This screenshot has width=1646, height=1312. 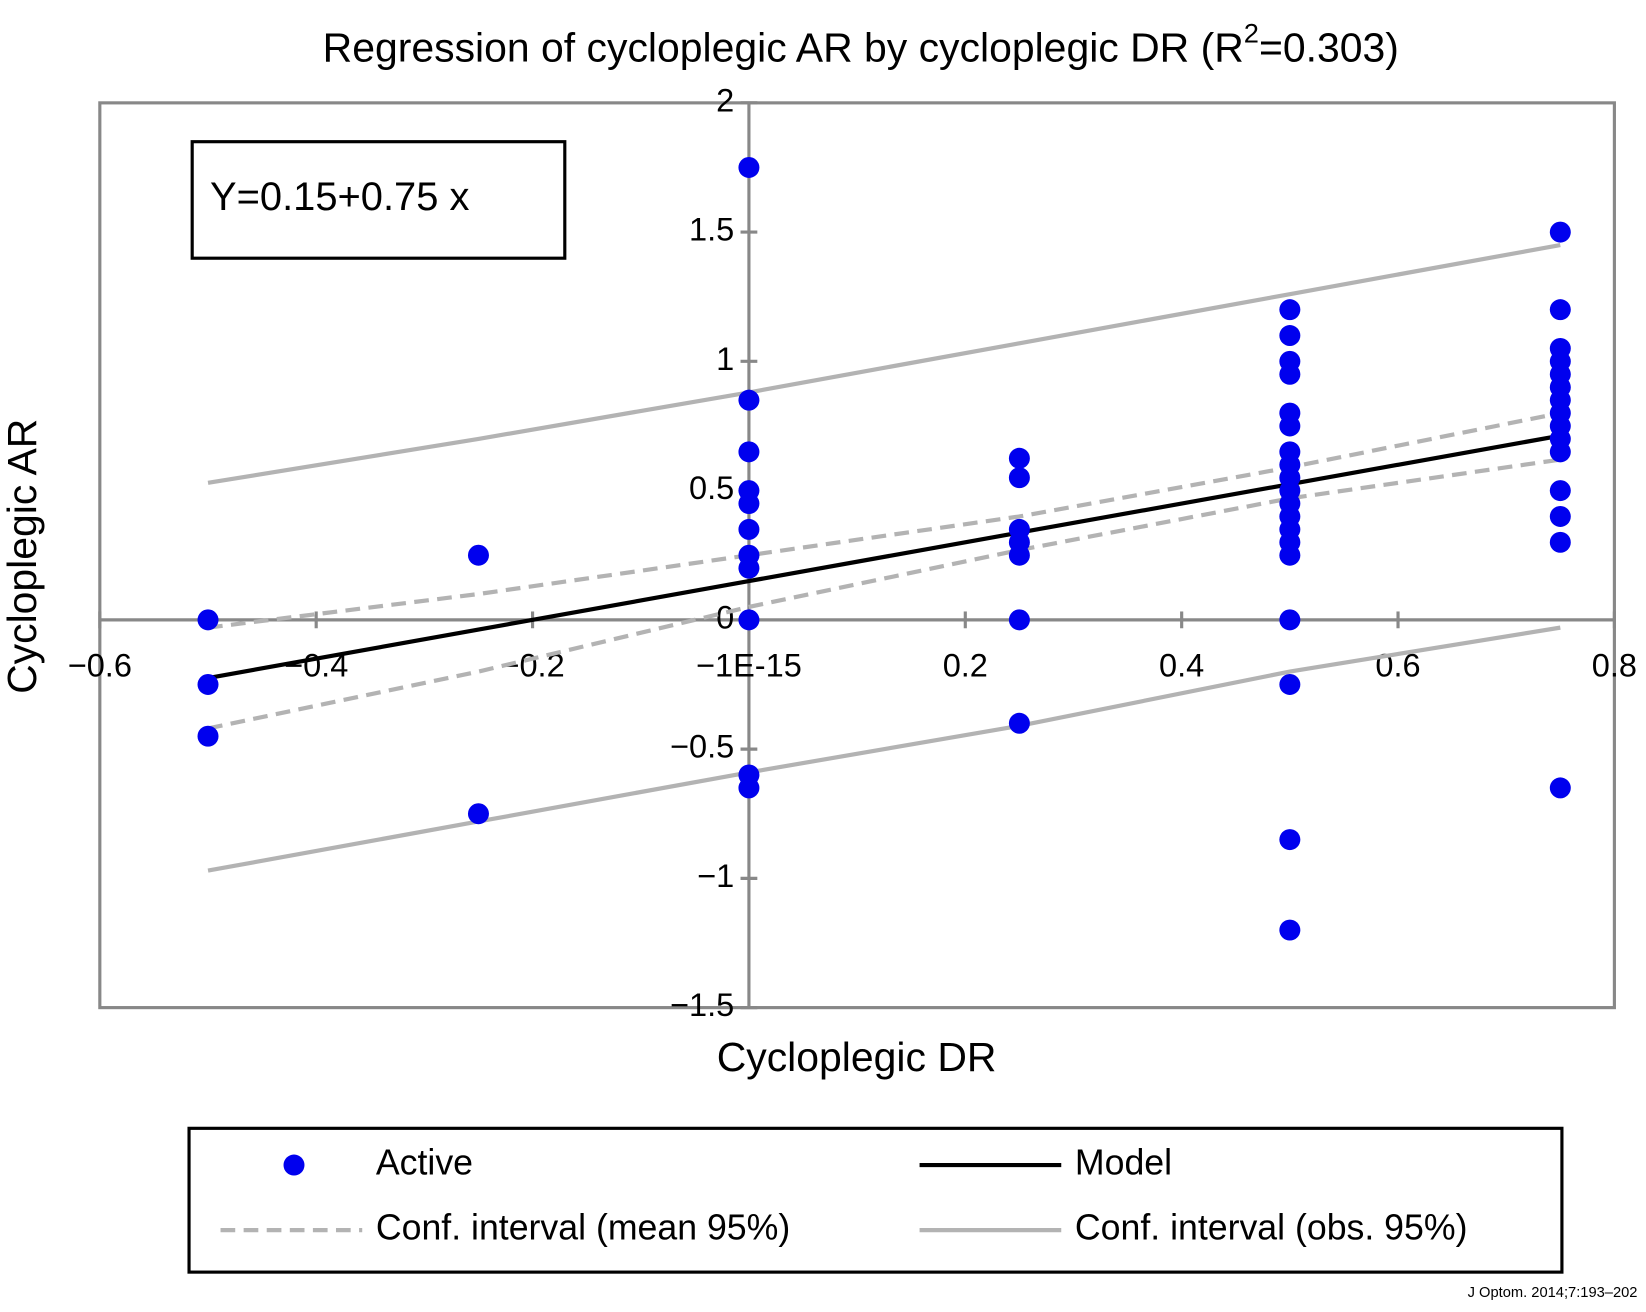 What do you see at coordinates (1123, 1162) in the screenshot?
I see `legend-label: Model` at bounding box center [1123, 1162].